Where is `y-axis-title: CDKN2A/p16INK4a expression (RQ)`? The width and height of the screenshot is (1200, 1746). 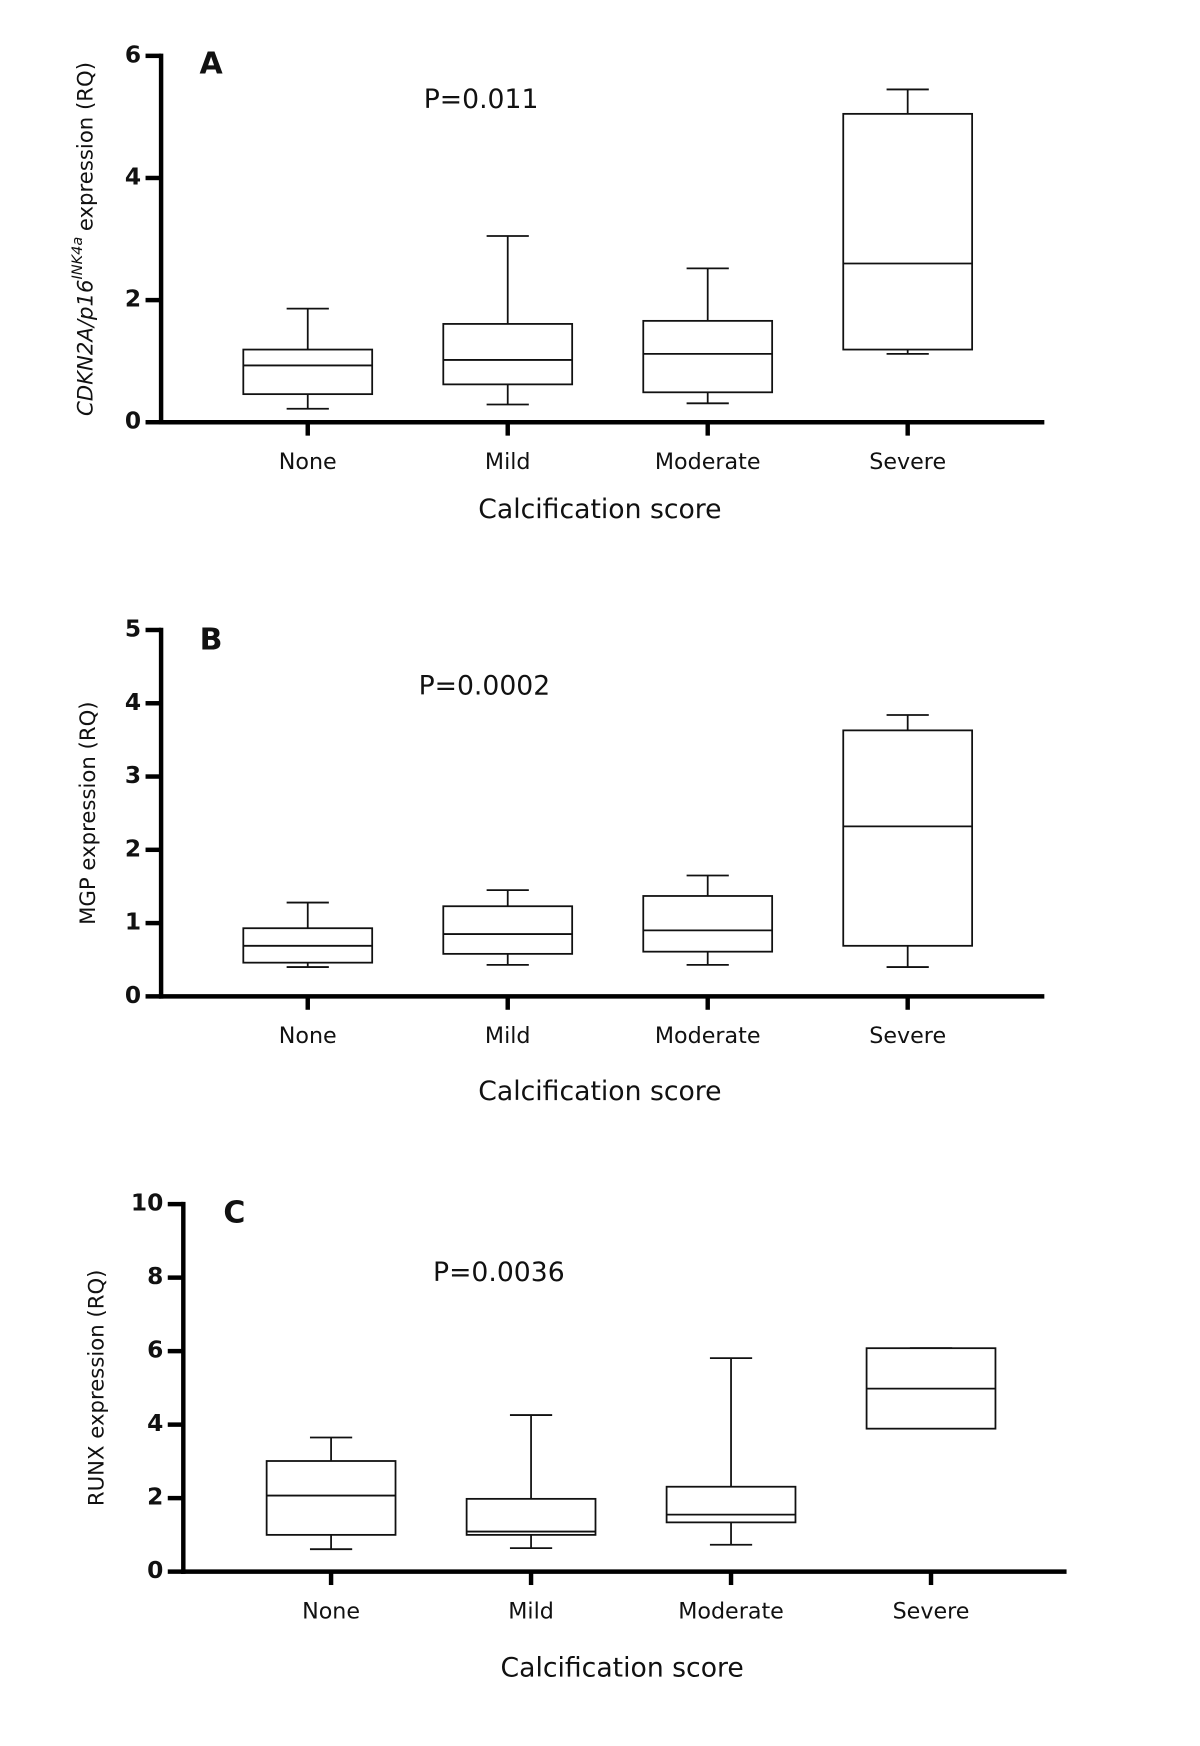
y-axis-title: CDKN2A/p16INK4a expression (RQ) is located at coordinates (84, 239).